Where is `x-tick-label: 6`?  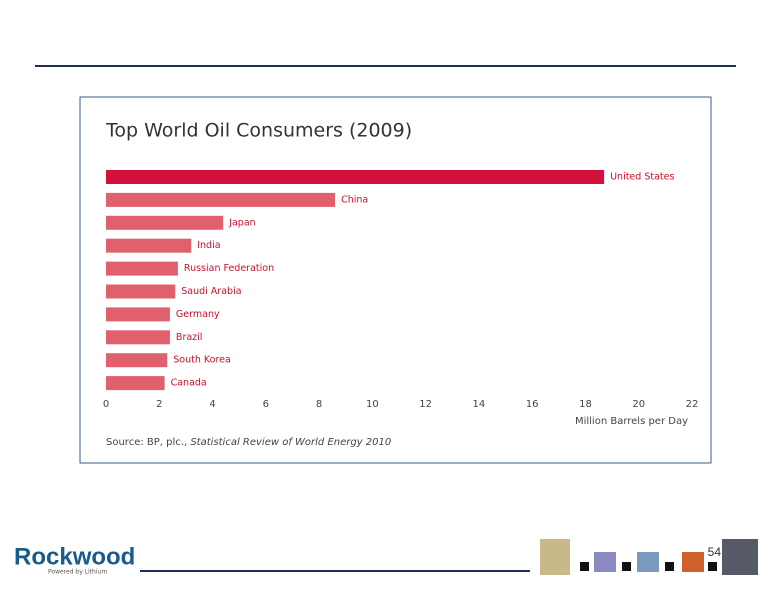
x-tick-label: 6 is located at coordinates (266, 404).